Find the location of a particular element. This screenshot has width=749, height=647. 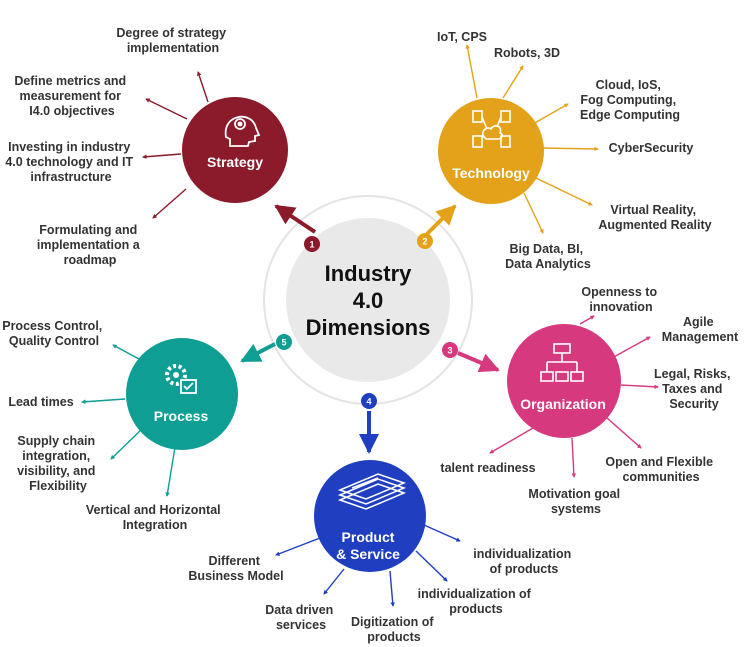

organization-number: 3 is located at coordinates (449, 351).